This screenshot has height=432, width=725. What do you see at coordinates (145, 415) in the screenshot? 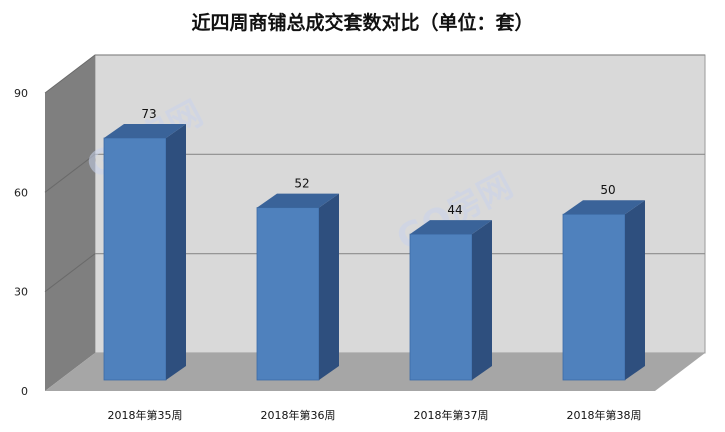
I see `x-tick-label: 2018年第35周` at bounding box center [145, 415].